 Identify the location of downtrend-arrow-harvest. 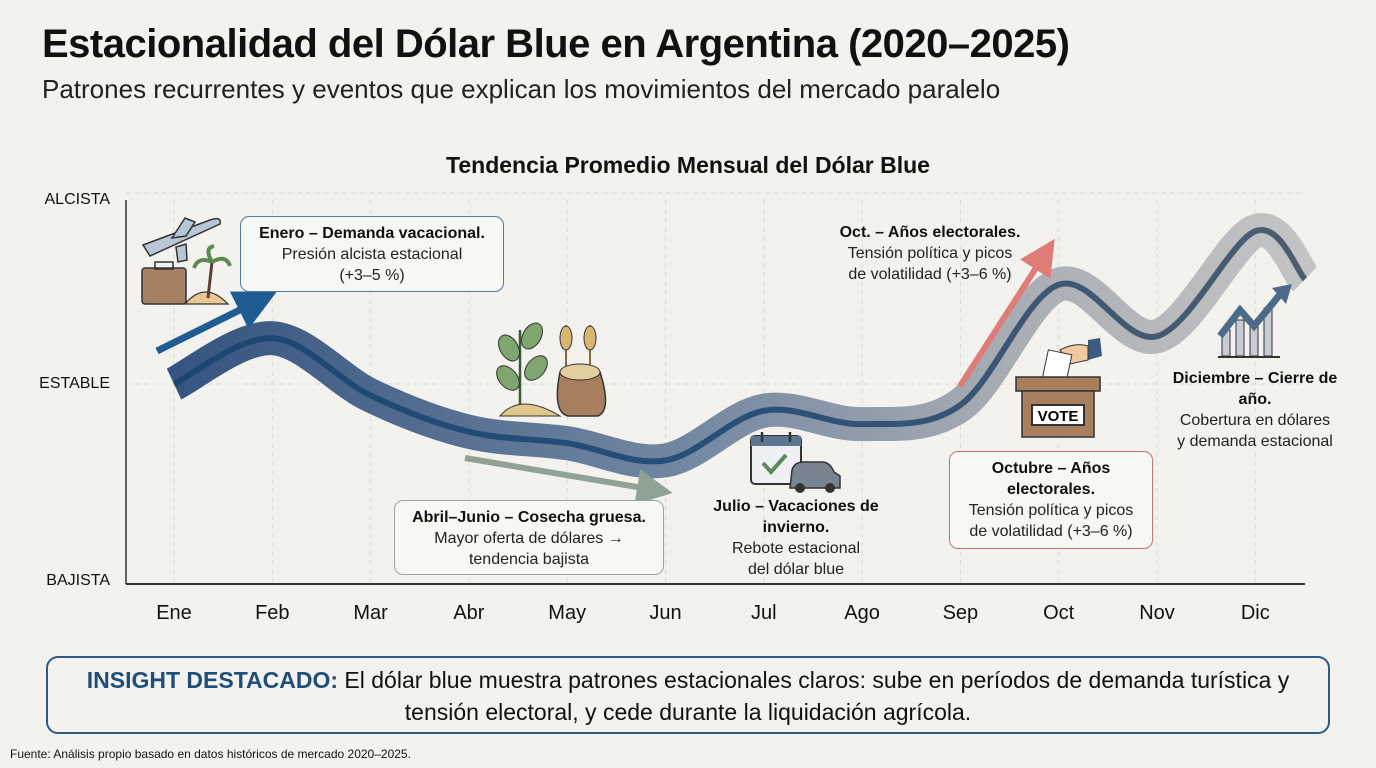
(568, 480).